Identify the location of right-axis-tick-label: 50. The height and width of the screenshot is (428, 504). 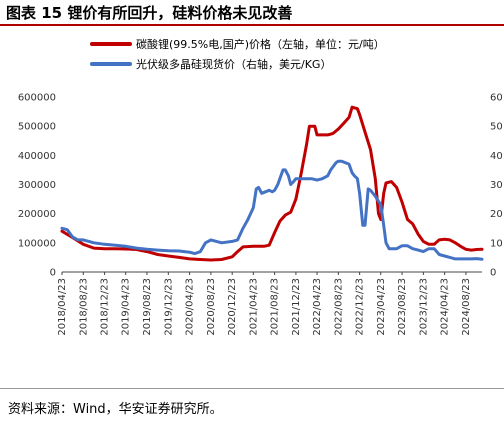
(496, 127).